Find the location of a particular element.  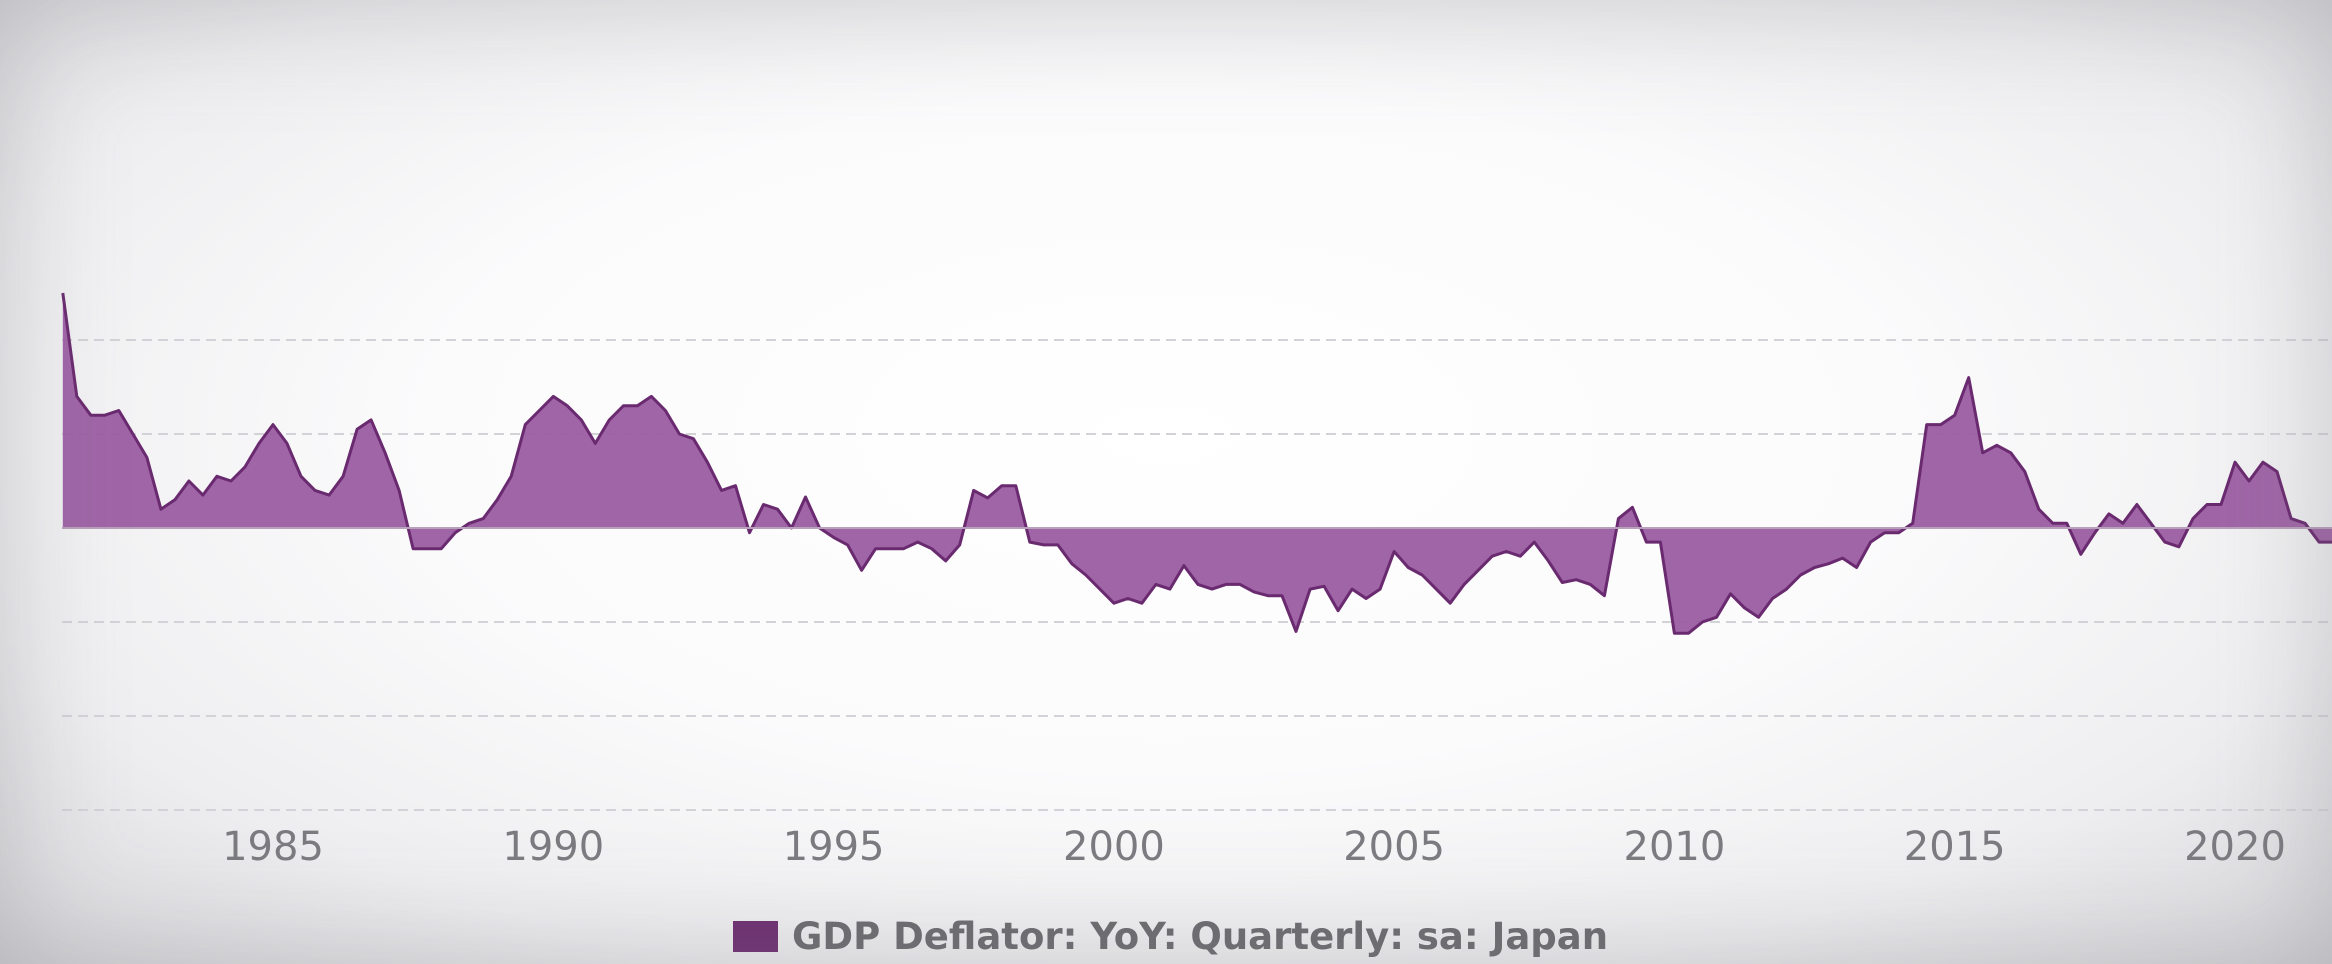

x-tick-label: 2015 is located at coordinates (1955, 847).